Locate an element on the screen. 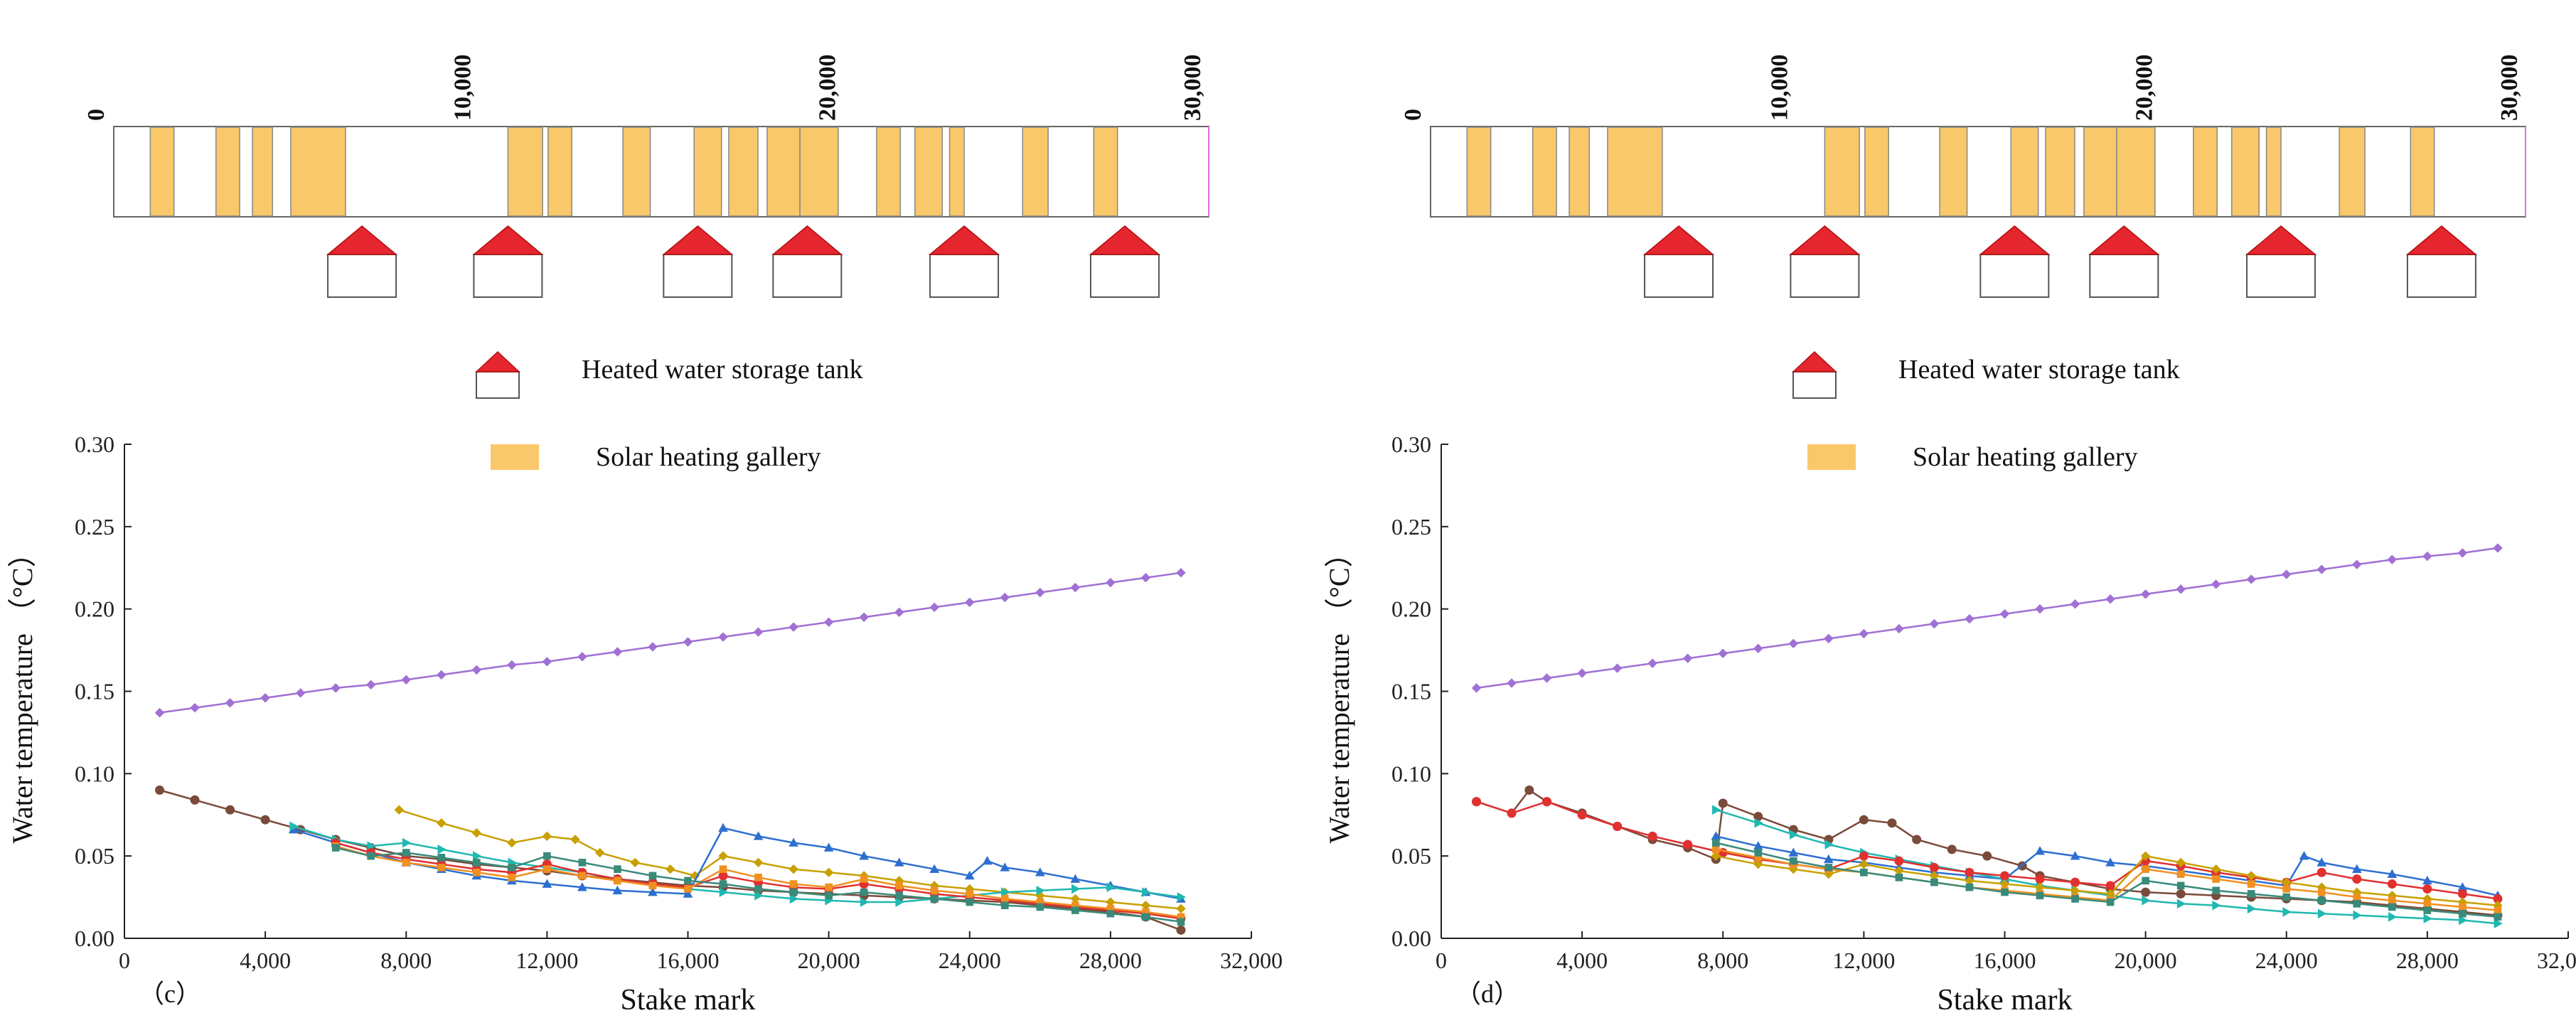  series-olive is located at coordinates (2107, 881).